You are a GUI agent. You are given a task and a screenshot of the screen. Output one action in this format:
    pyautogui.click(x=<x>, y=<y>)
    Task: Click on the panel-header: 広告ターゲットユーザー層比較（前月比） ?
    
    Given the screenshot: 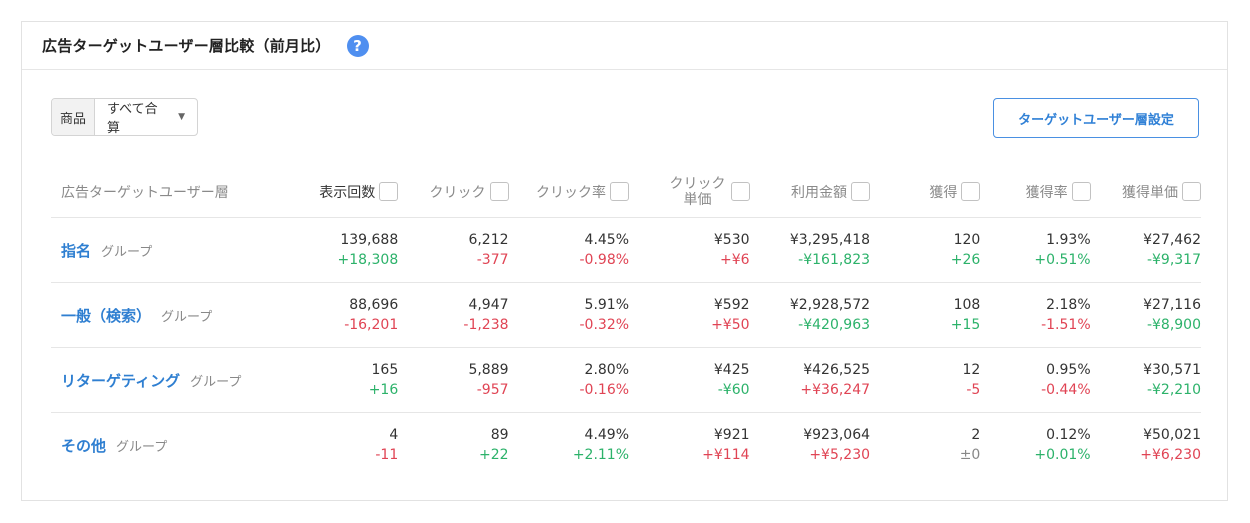 What is the action you would take?
    pyautogui.click(x=624, y=46)
    